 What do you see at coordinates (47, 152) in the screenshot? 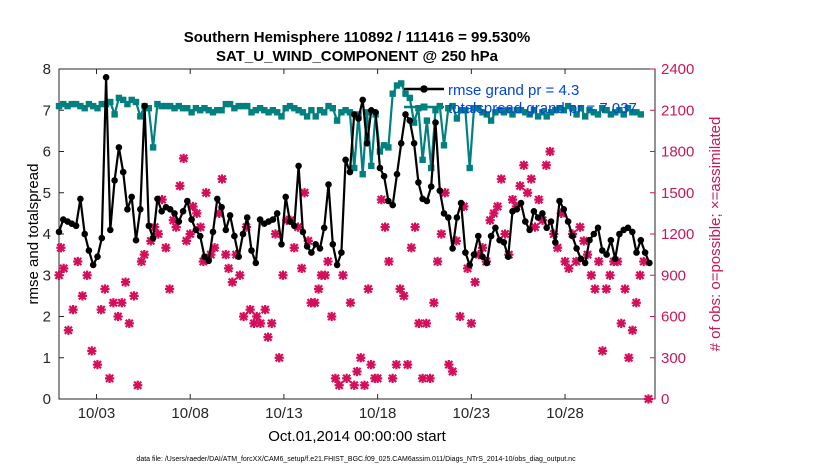
I see `y-left-tick-label: 6` at bounding box center [47, 152].